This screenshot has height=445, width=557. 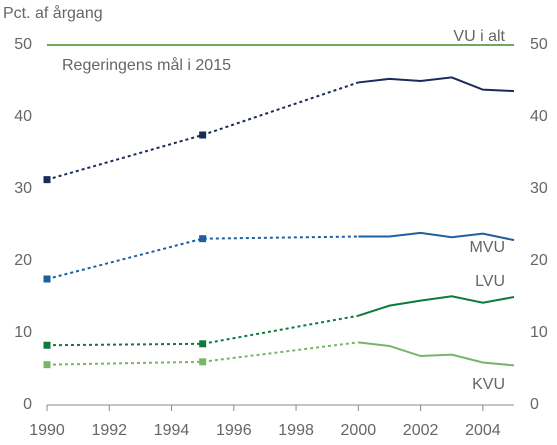 What do you see at coordinates (539, 116) in the screenshot?
I see `y2-tick-label: 40` at bounding box center [539, 116].